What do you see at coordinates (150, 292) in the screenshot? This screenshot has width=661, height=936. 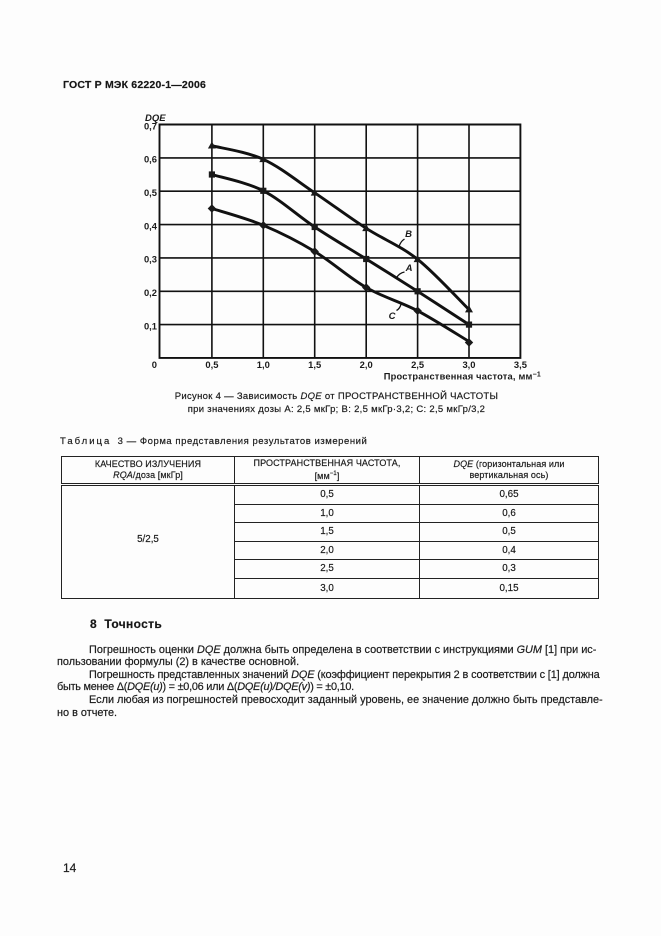 I see `svg-text: 0,2` at bounding box center [150, 292].